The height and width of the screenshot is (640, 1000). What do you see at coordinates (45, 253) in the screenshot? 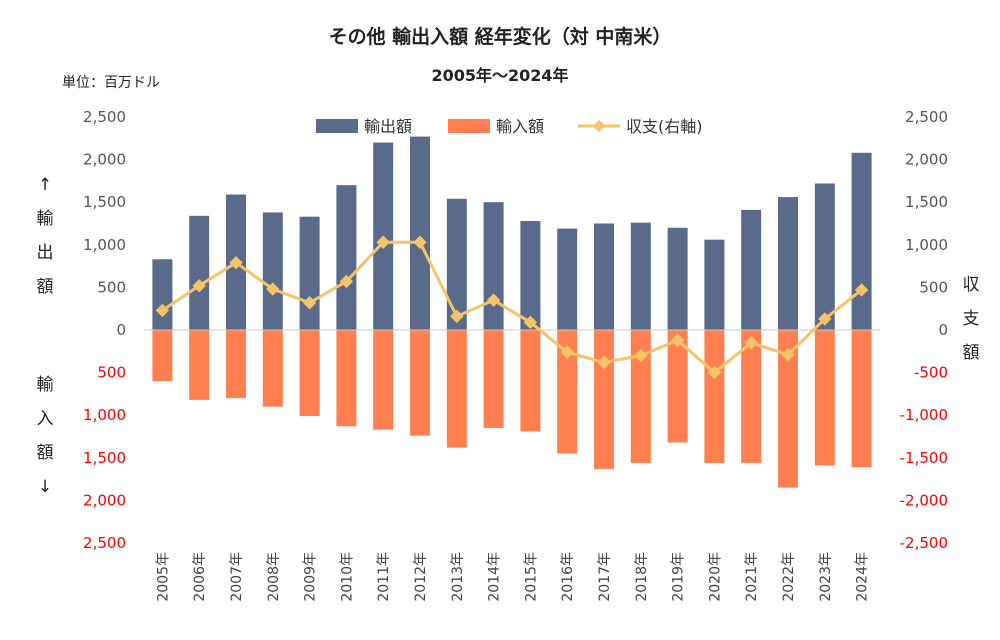
I see `left-axis-upper-char: 出` at bounding box center [45, 253].